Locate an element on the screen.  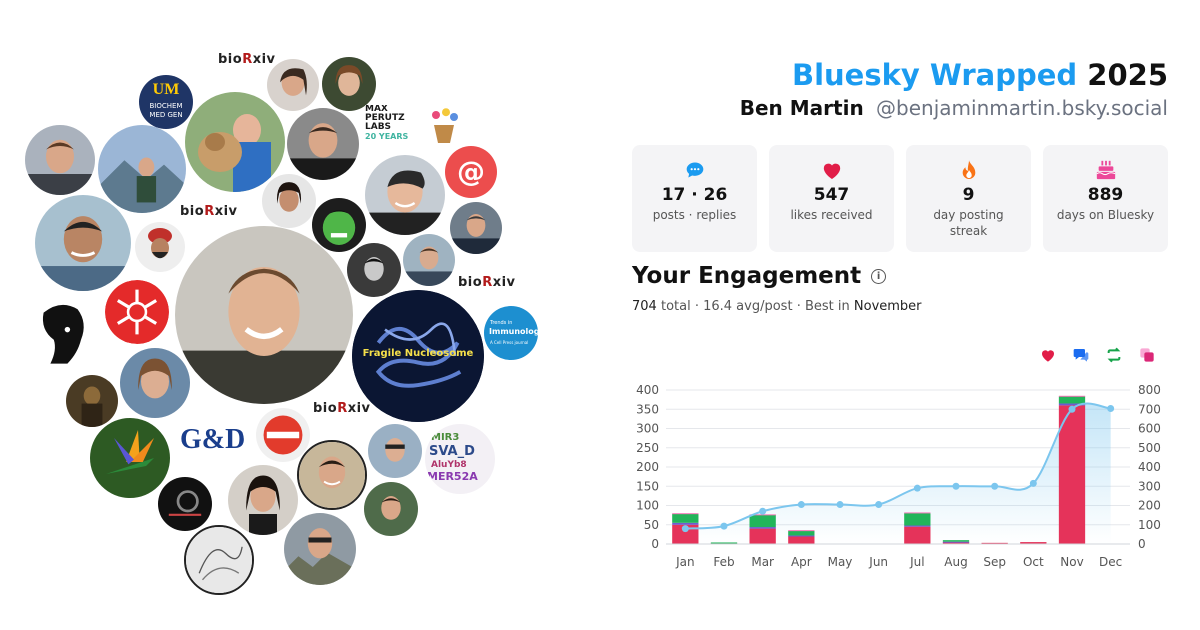
info-icon: i is located at coordinates (879, 276).